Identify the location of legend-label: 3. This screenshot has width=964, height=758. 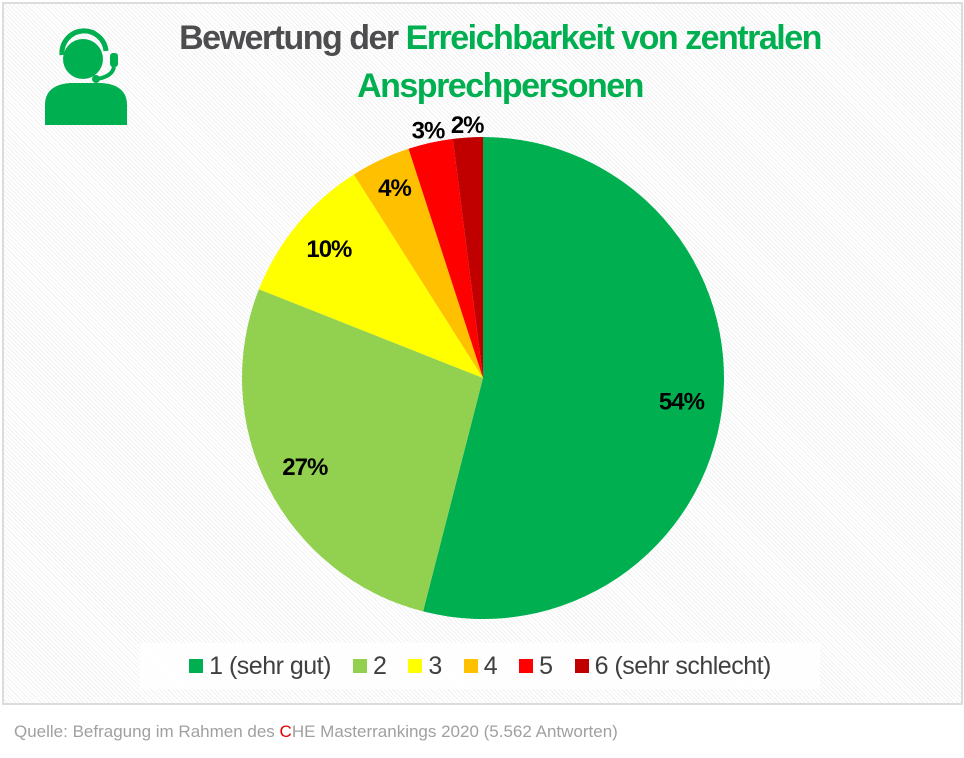
(435, 665).